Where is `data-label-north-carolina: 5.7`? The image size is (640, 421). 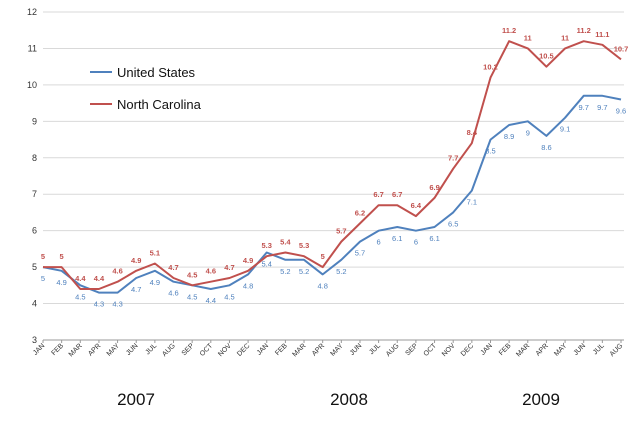 data-label-north-carolina: 5.7 is located at coordinates (341, 231).